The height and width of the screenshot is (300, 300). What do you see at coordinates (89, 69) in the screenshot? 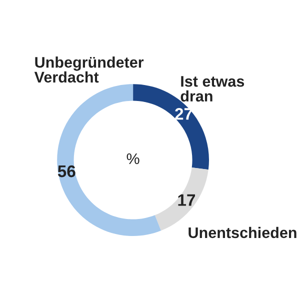
I see `slice-label: Unbegründeter Verdacht` at bounding box center [89, 69].